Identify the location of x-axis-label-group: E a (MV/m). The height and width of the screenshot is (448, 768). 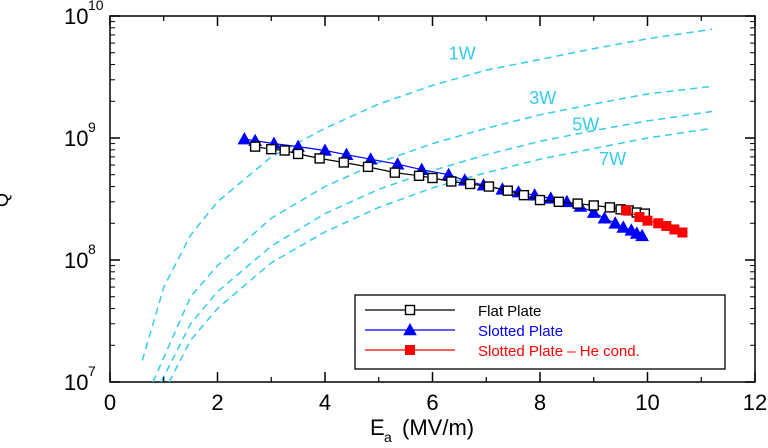
(422, 430).